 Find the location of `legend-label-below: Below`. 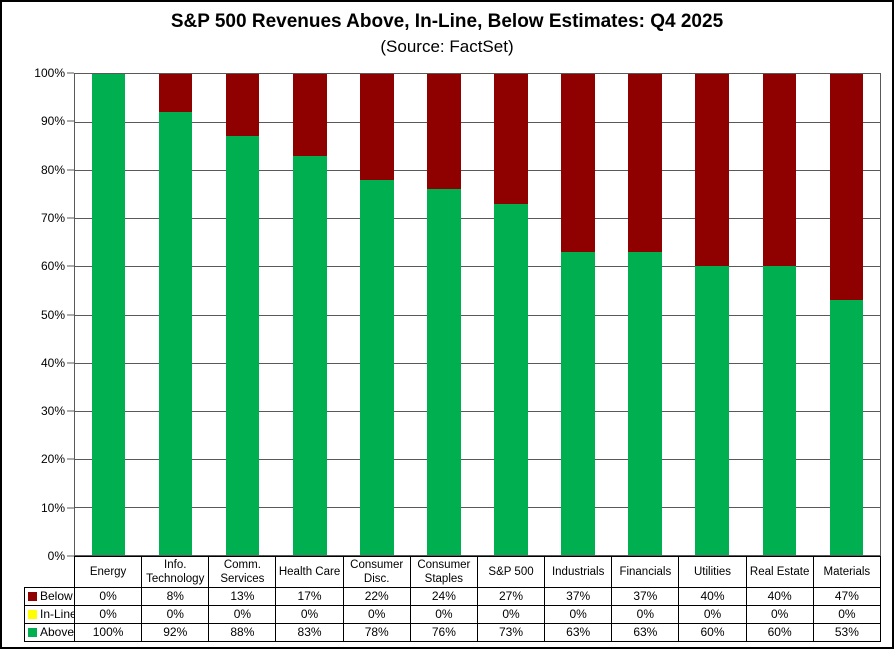

legend-label-below: Below is located at coordinates (49, 596).